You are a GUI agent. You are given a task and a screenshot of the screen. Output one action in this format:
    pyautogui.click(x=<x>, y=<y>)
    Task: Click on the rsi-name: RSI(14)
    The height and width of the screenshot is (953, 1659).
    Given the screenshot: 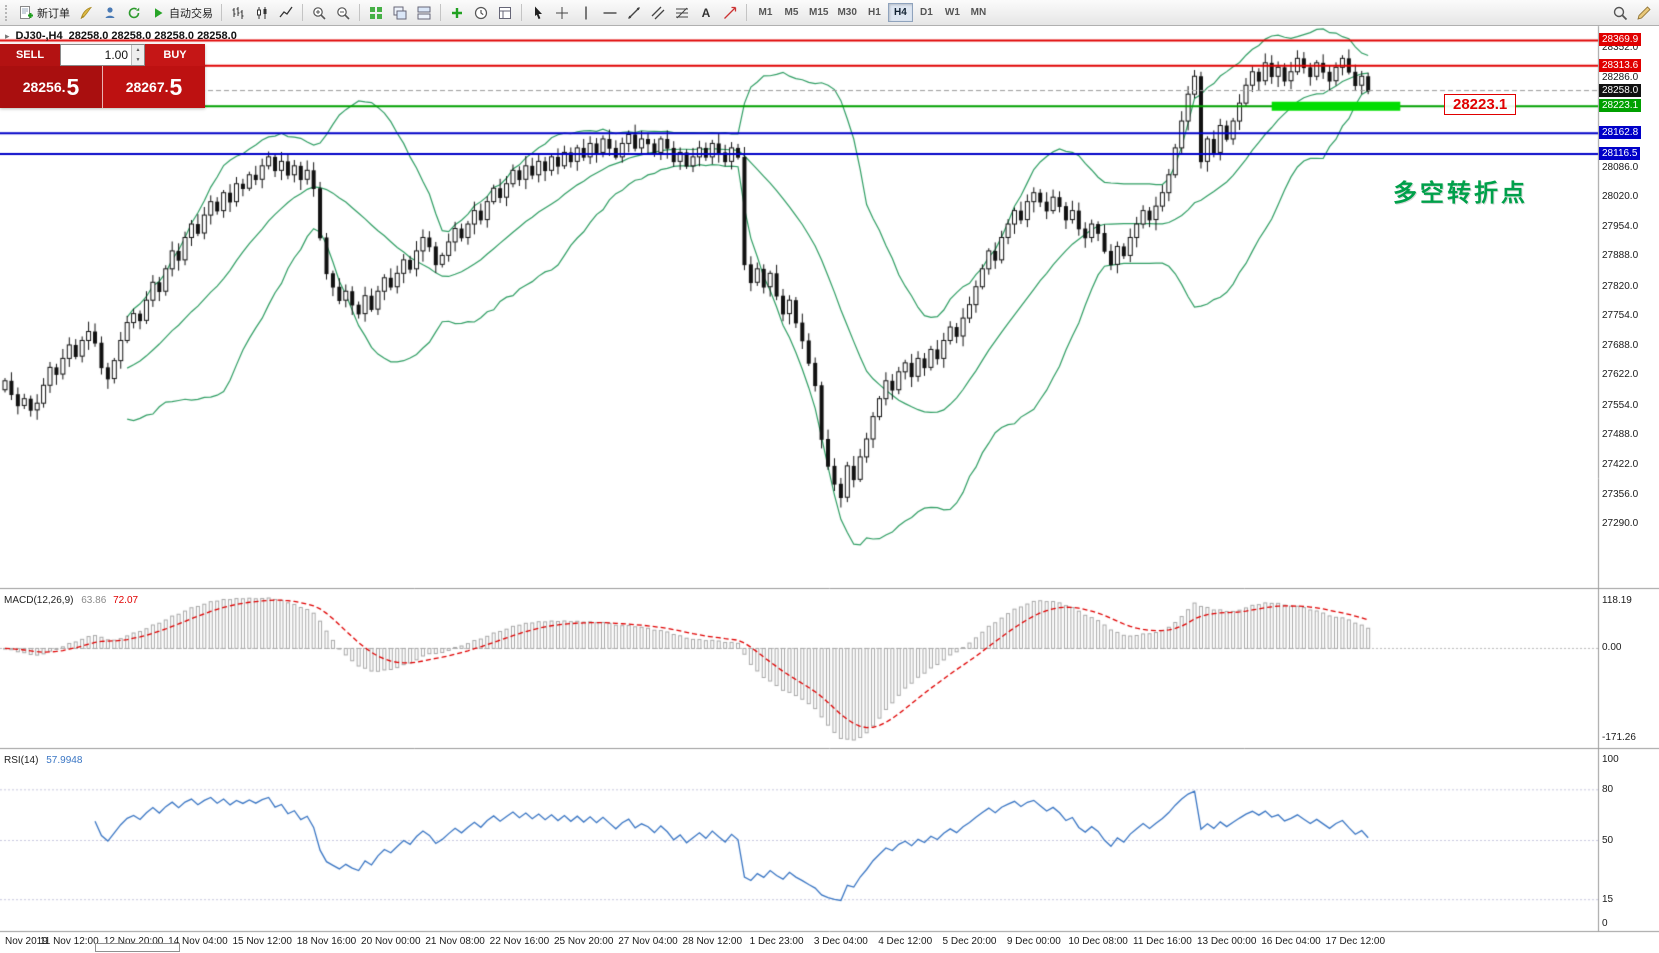 What is the action you would take?
    pyautogui.click(x=21, y=760)
    